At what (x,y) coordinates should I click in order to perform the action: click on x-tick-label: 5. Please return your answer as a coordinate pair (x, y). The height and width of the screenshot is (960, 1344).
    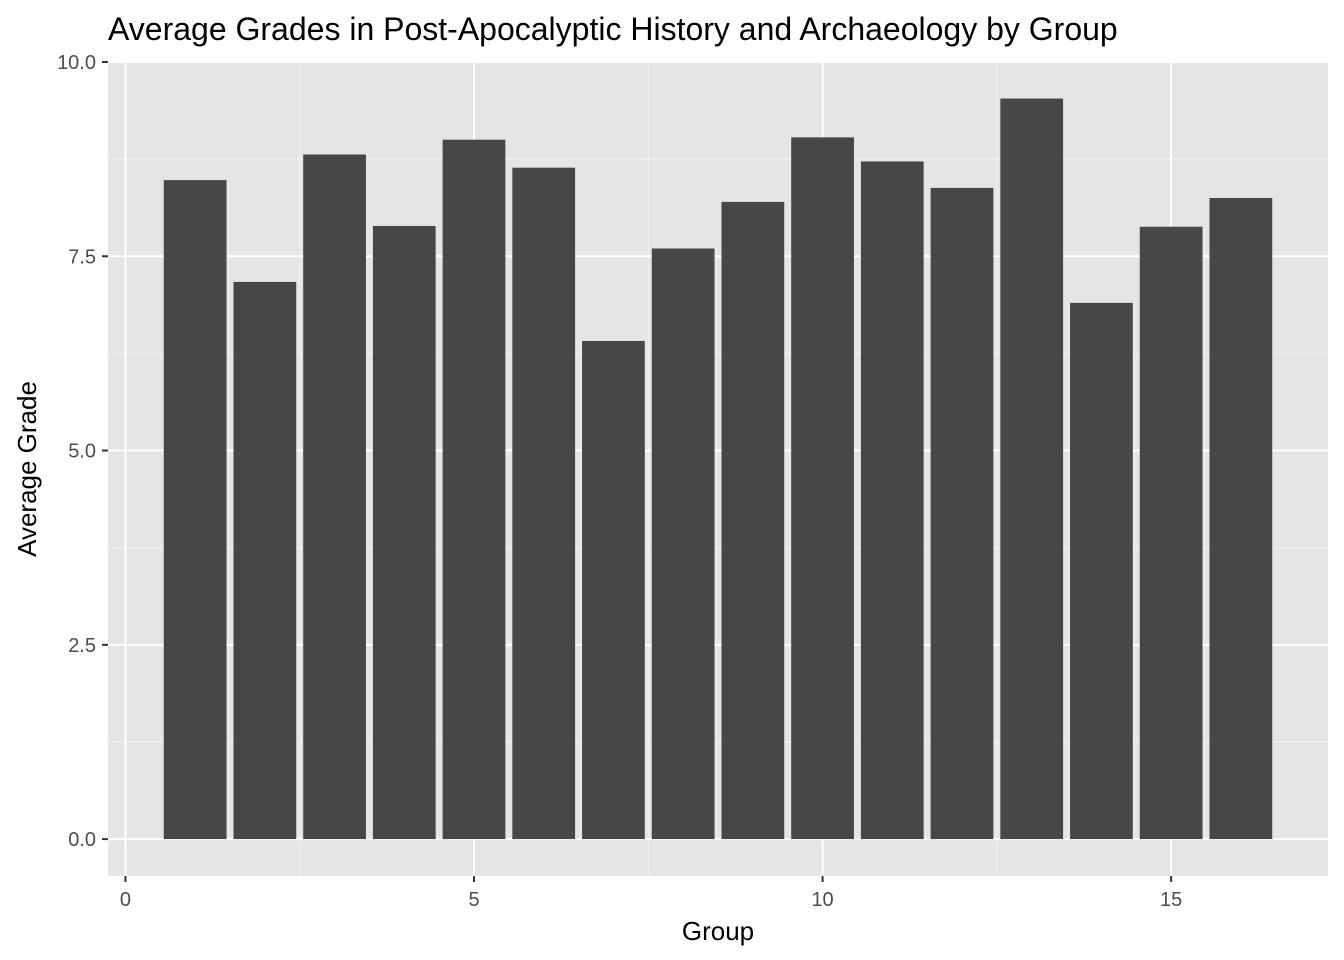
    Looking at the image, I should click on (473, 900).